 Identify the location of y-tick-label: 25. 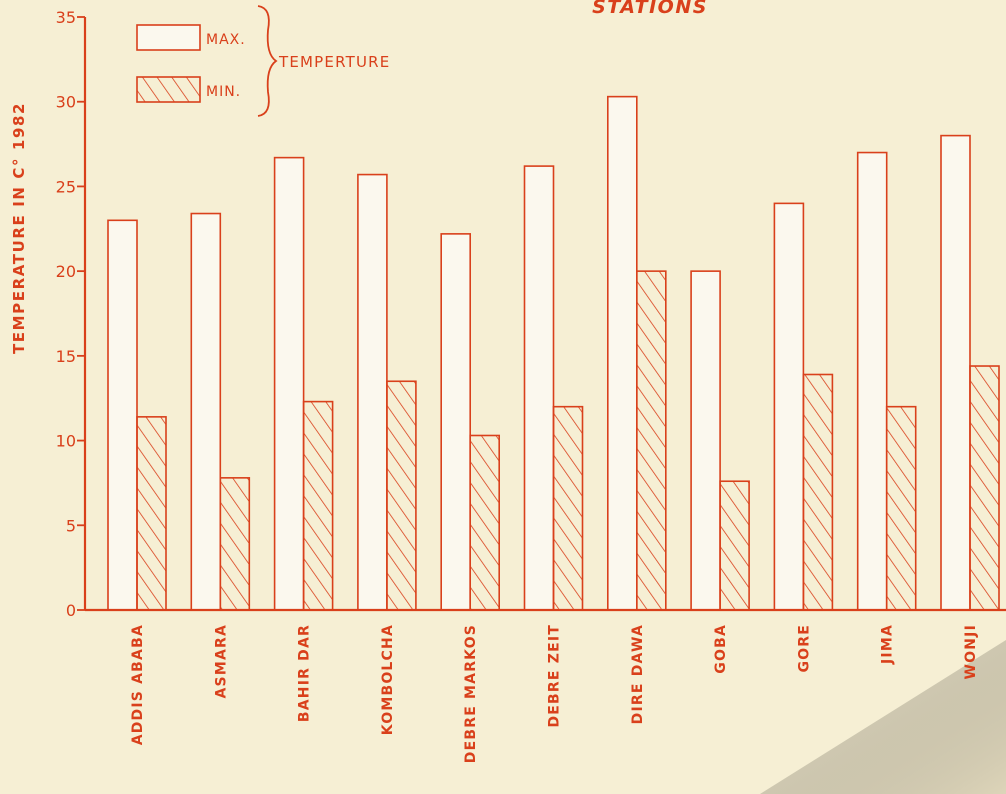
(66, 186).